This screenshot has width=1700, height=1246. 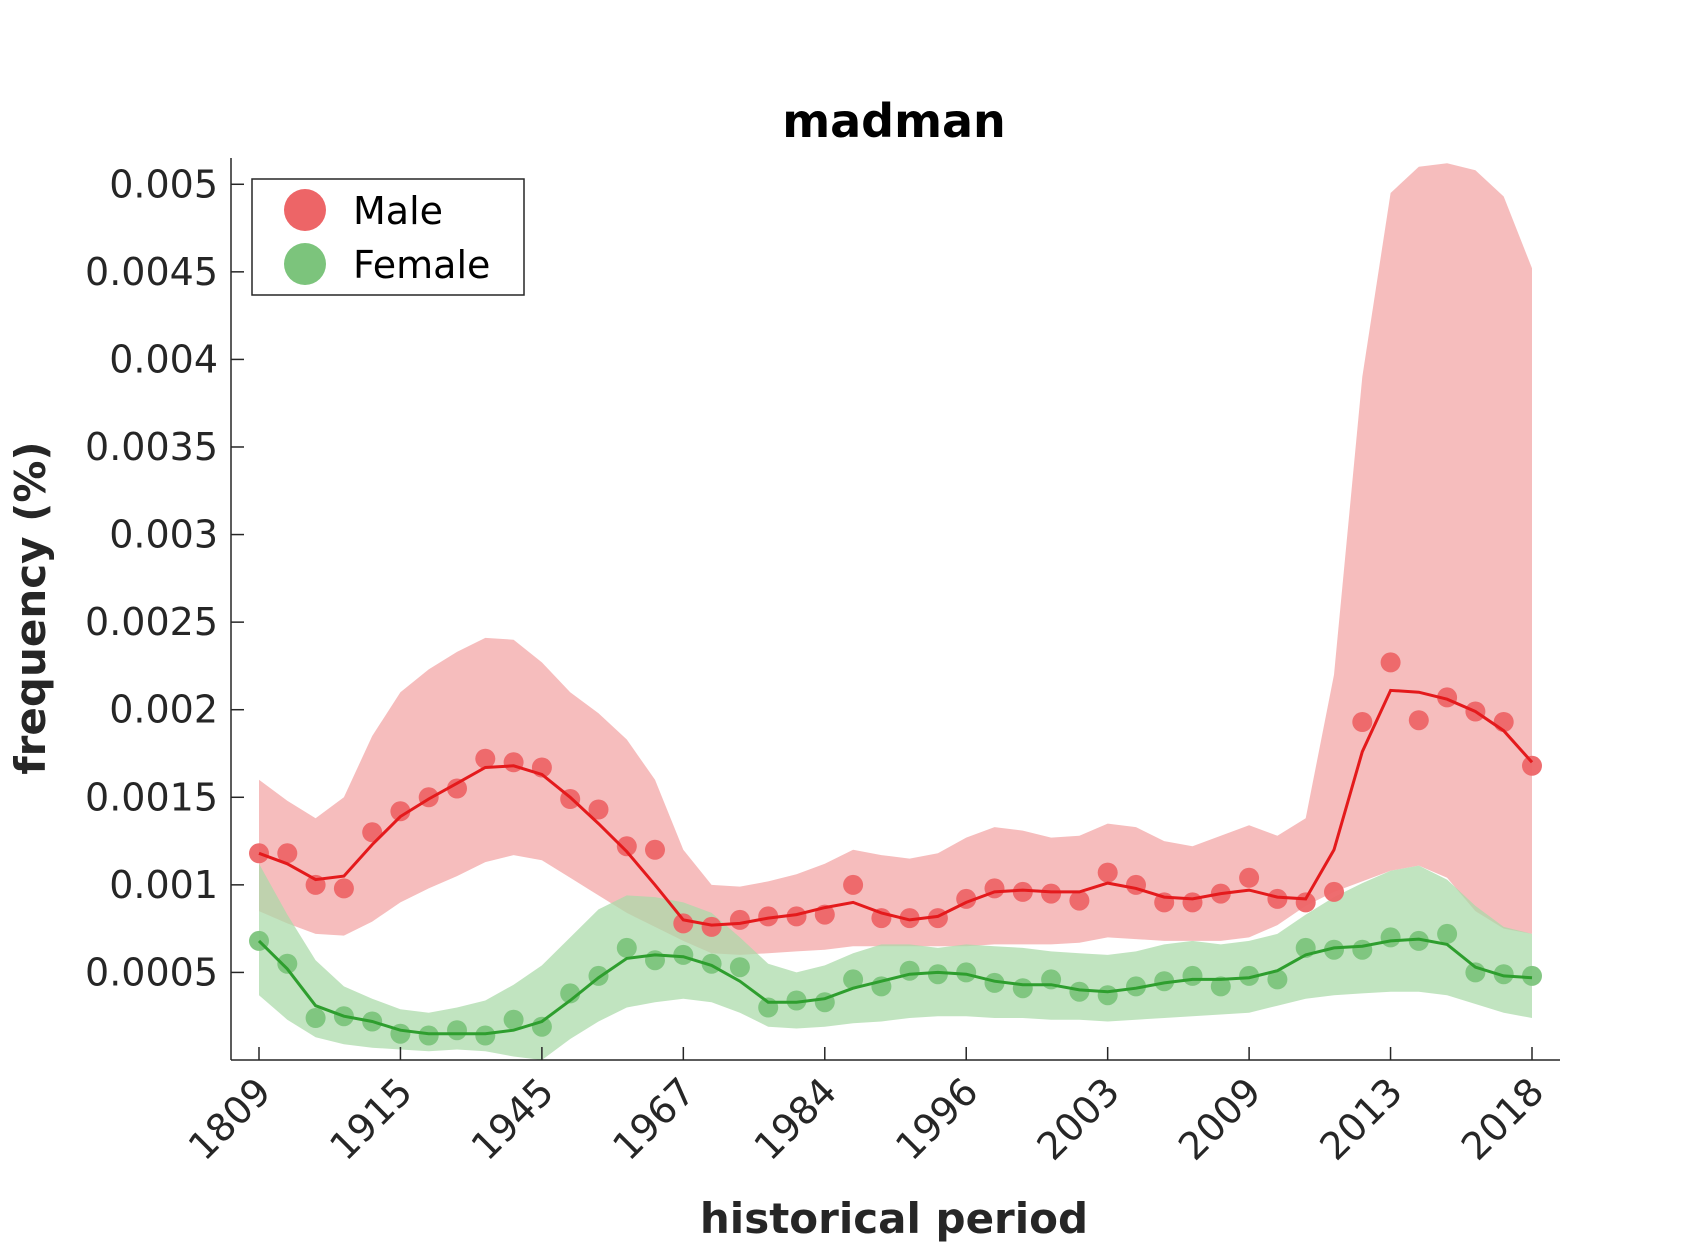 I want to click on x-tick-label: 1915, so click(x=371, y=1119).